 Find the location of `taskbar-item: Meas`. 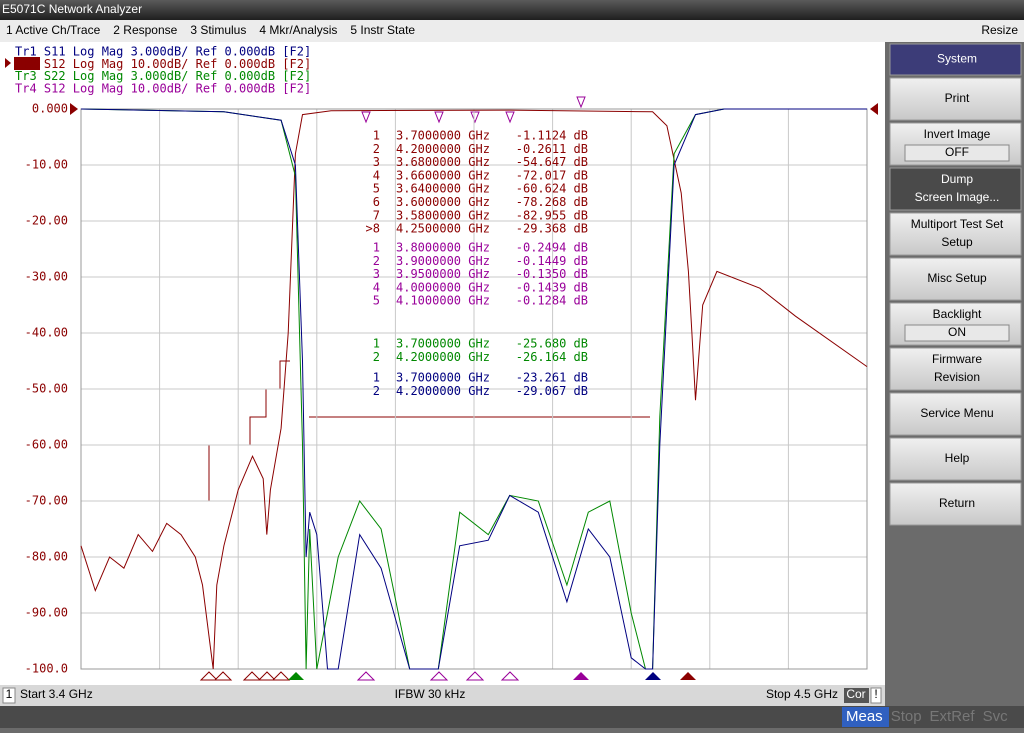

taskbar-item: Meas is located at coordinates (864, 716).